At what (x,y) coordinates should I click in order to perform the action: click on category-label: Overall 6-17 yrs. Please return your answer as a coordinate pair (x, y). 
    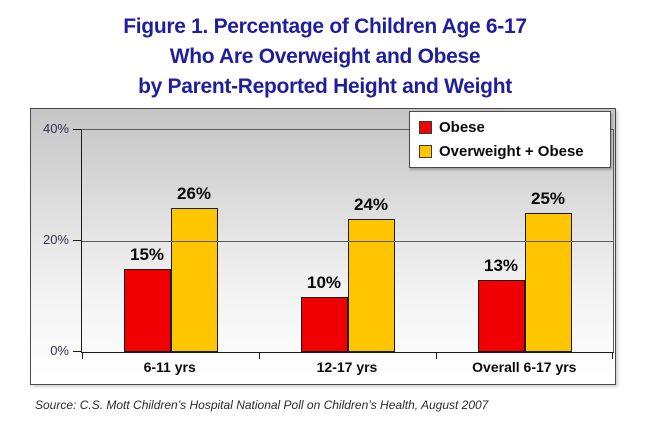
    Looking at the image, I should click on (524, 367).